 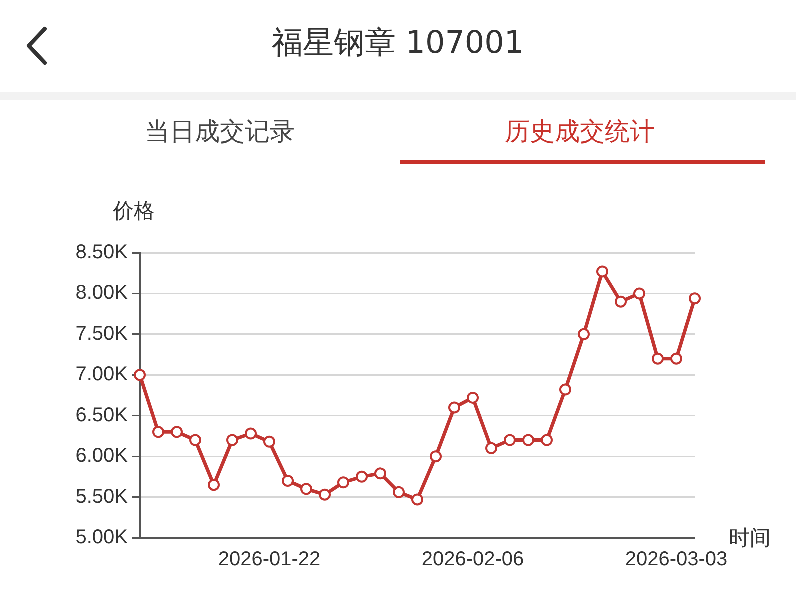 What do you see at coordinates (102, 253) in the screenshot?
I see `y-tick-label: 8.50K` at bounding box center [102, 253].